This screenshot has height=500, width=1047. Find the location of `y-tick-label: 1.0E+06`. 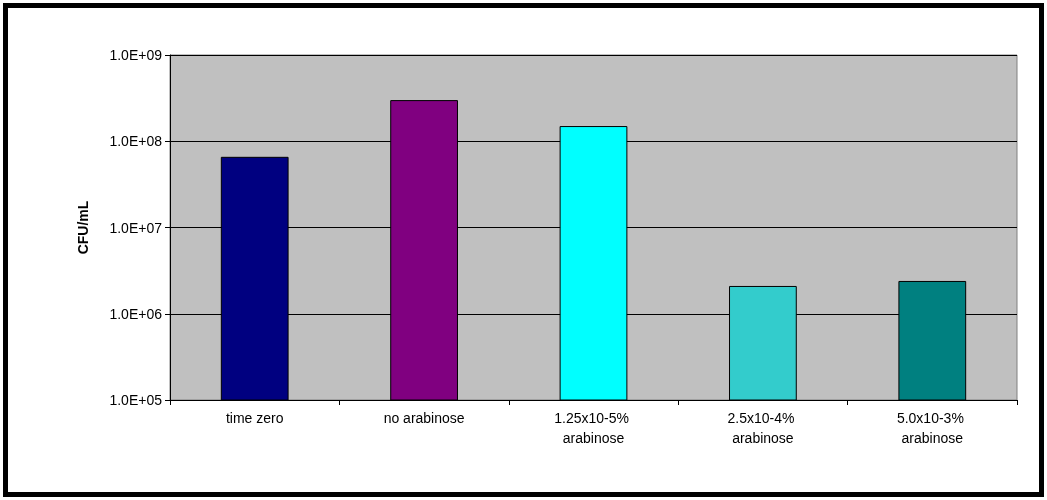

y-tick-label: 1.0E+06 is located at coordinates (136, 313).